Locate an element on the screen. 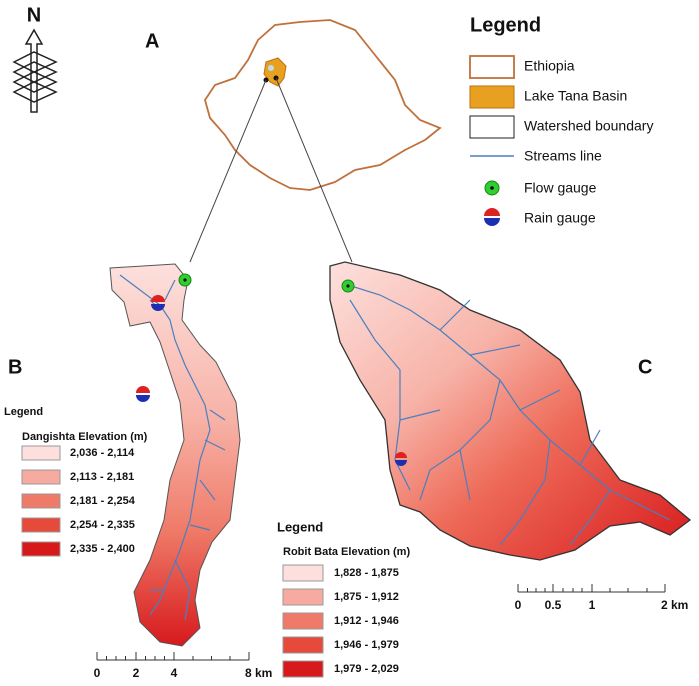  legend-subtitle: Robit Bata Elevation (m) is located at coordinates (346, 552).